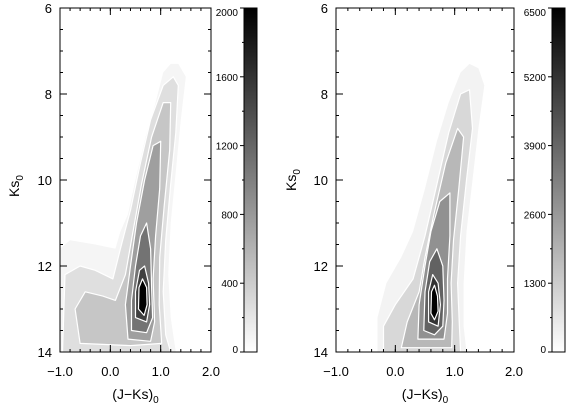 This screenshot has width=570, height=407. Describe the element at coordinates (227, 13) in the screenshot. I see `colorbar-tick-label: 2000` at that location.